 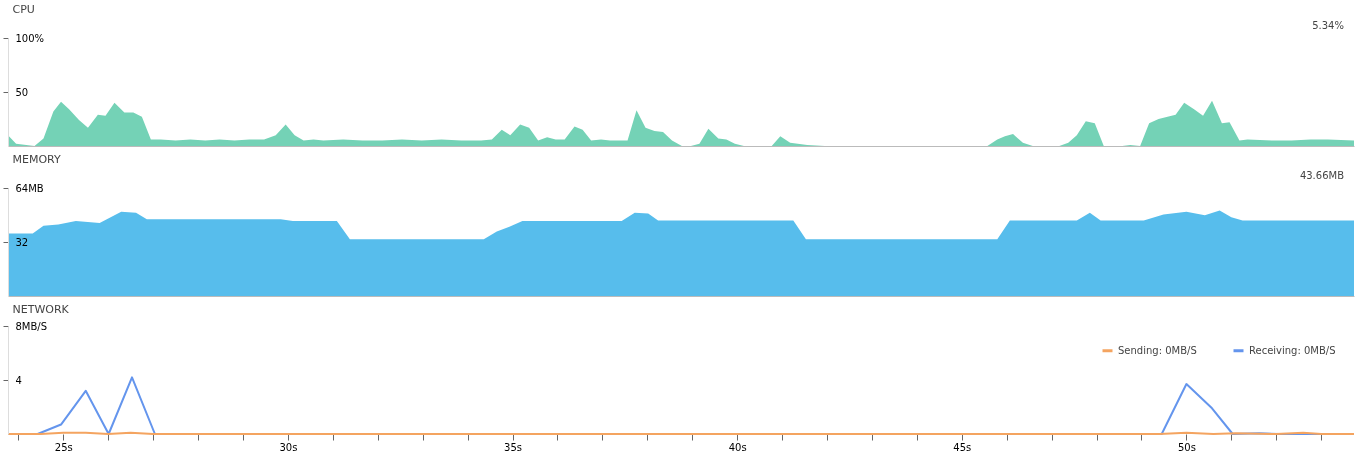 I want to click on y-tick-label: 64MB, so click(x=29, y=188).